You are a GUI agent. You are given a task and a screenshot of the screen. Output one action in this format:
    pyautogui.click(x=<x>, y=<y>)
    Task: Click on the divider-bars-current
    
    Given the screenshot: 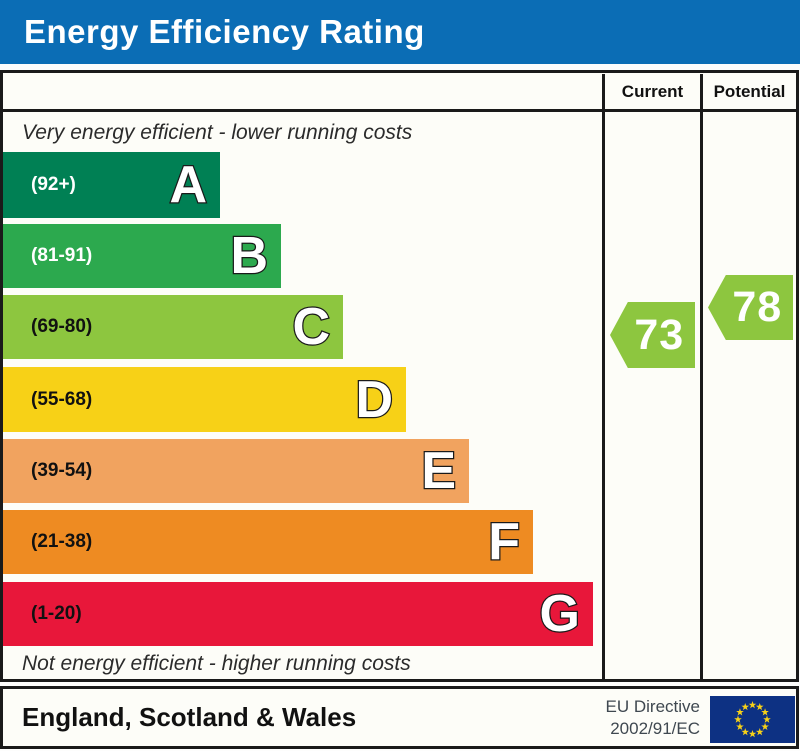 What is the action you would take?
    pyautogui.click(x=603, y=376)
    